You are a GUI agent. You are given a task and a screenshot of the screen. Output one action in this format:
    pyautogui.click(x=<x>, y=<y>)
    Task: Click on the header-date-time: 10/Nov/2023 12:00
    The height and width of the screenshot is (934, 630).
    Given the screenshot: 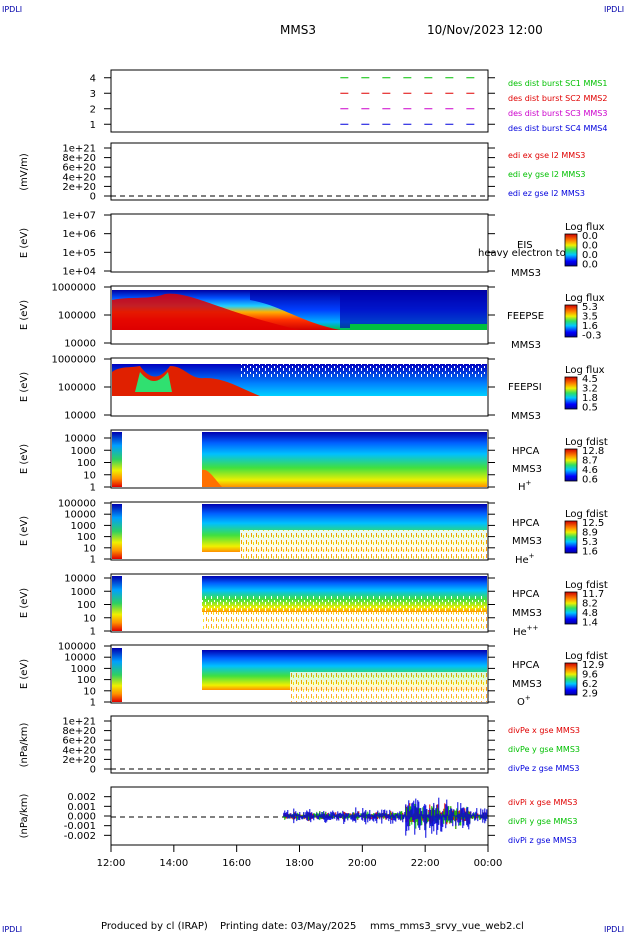 What is the action you would take?
    pyautogui.click(x=485, y=30)
    